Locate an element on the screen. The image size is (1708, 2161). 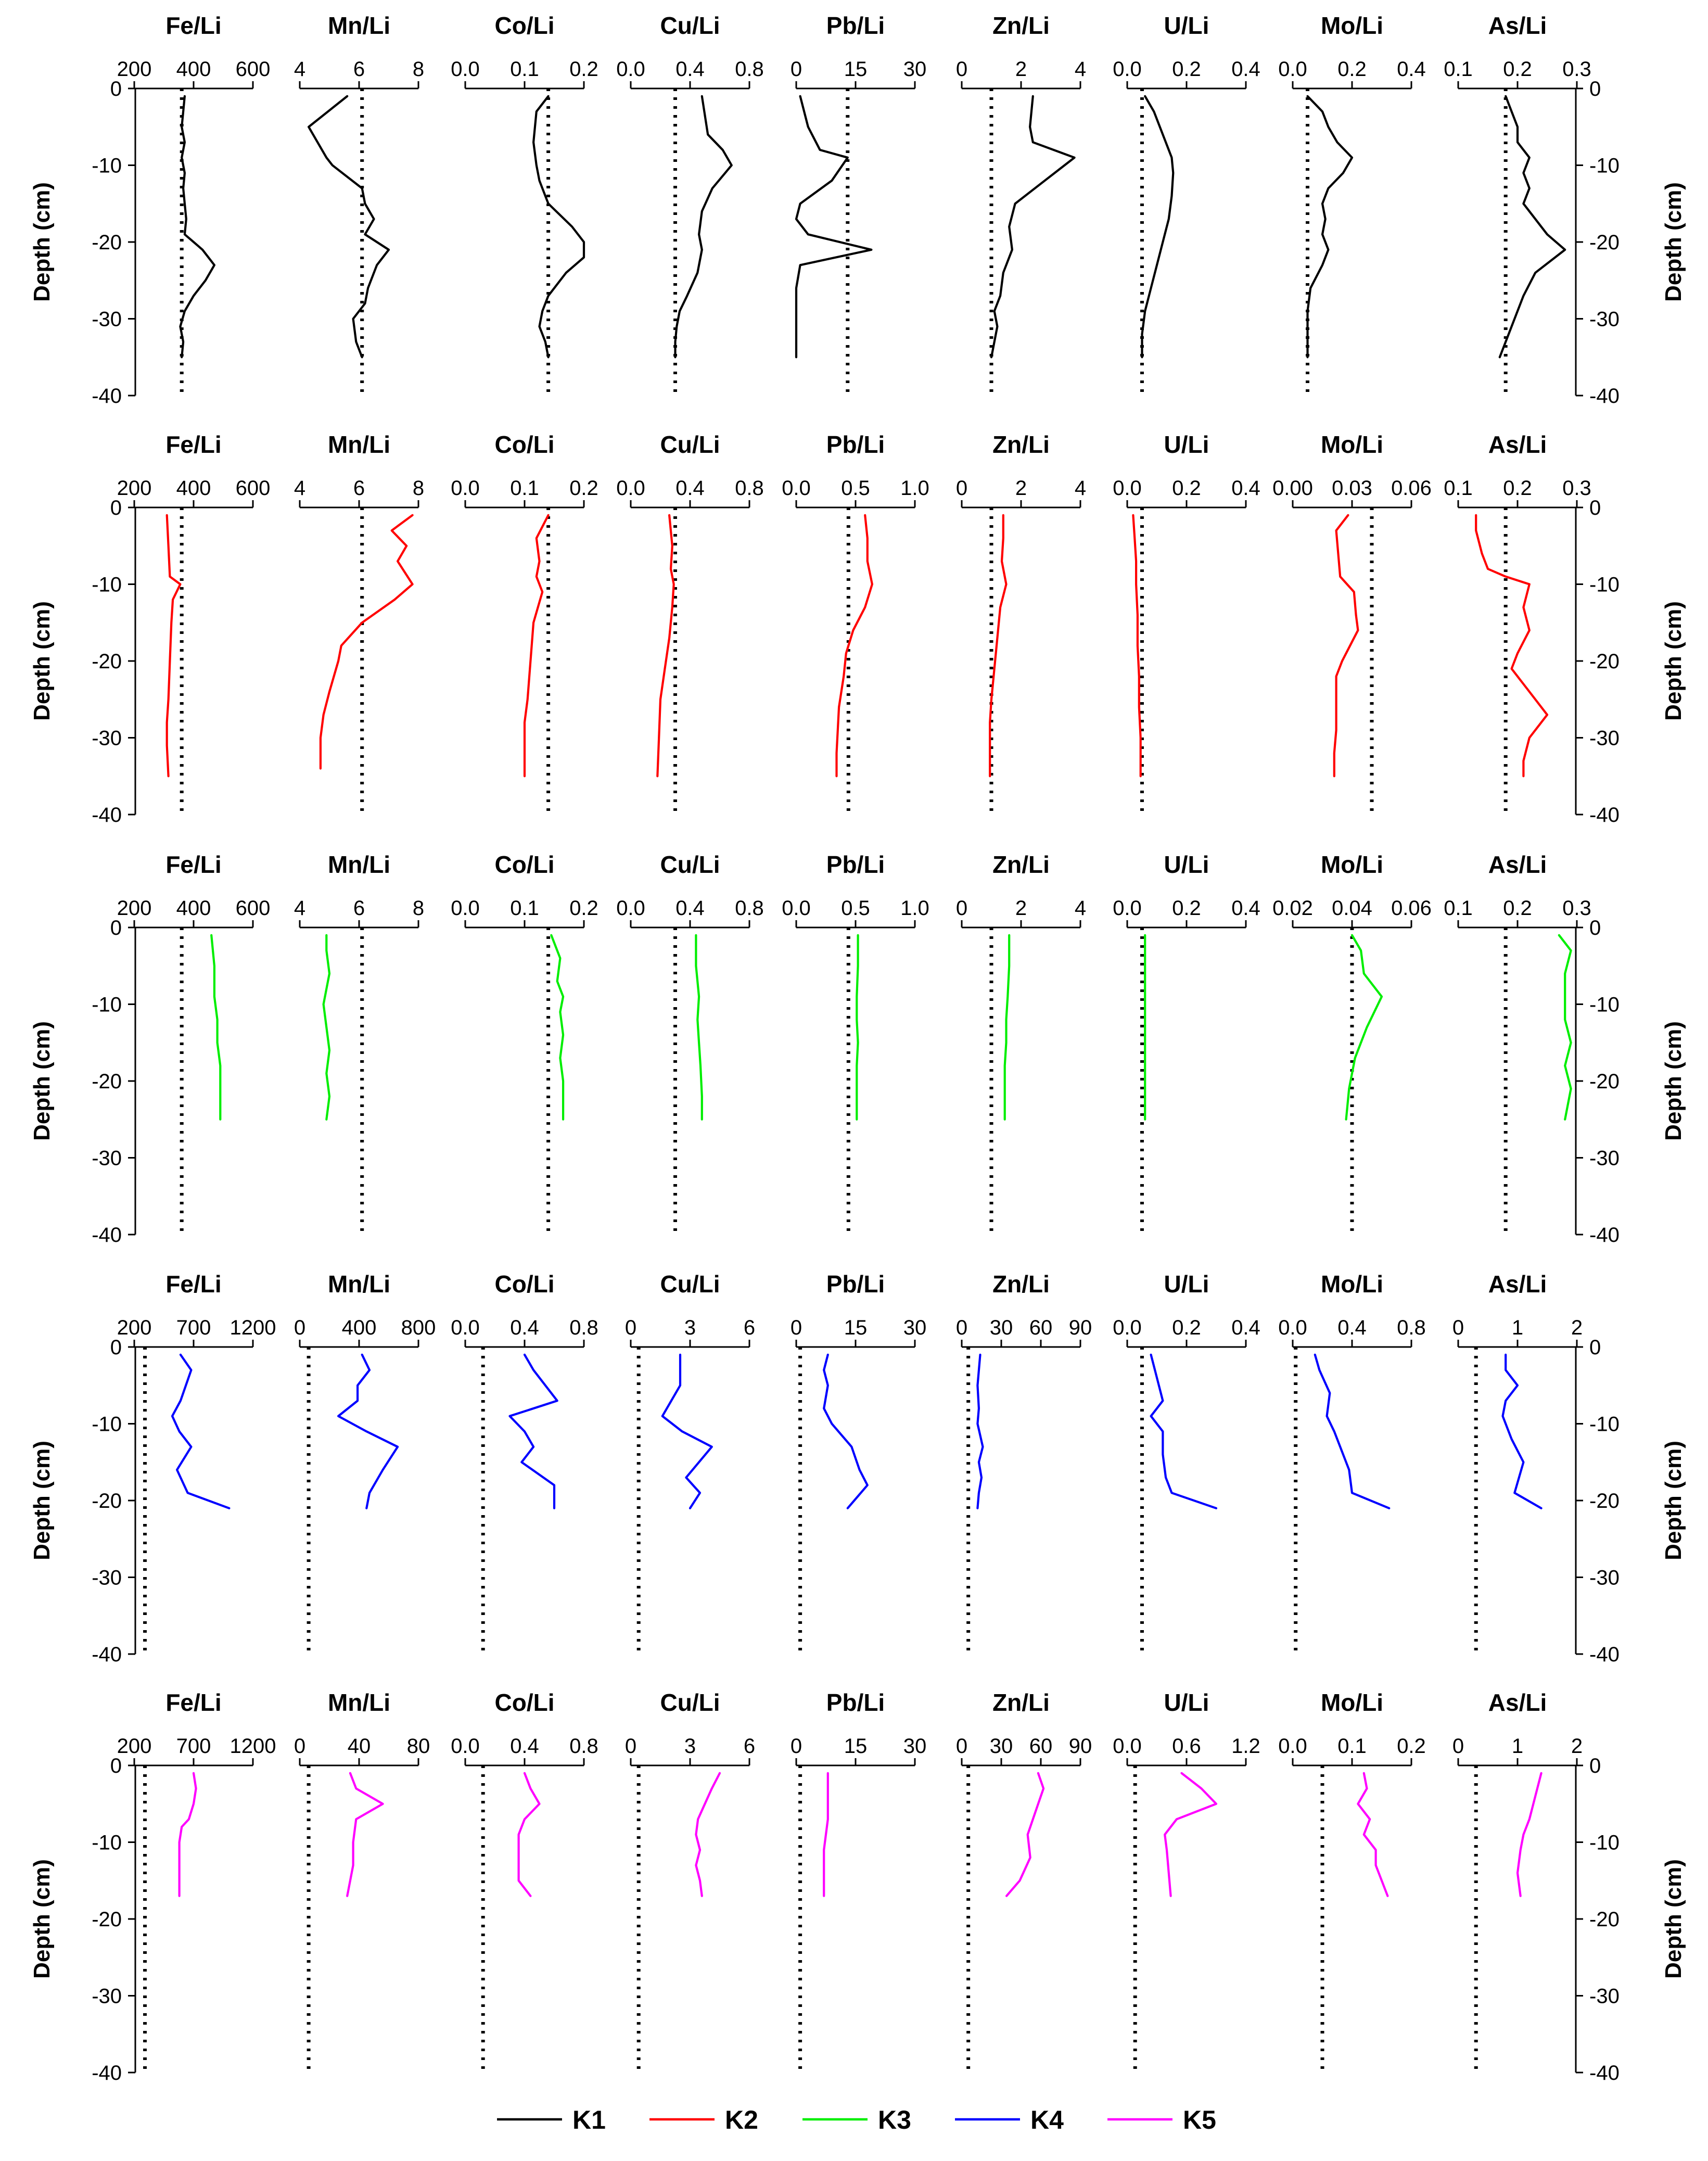
panel-title: Co/Li is located at coordinates (525, 1702).